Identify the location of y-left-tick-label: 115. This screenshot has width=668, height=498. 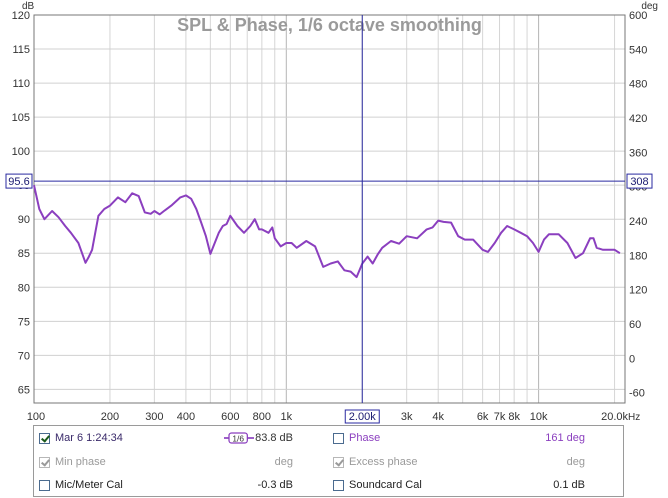
(21, 50).